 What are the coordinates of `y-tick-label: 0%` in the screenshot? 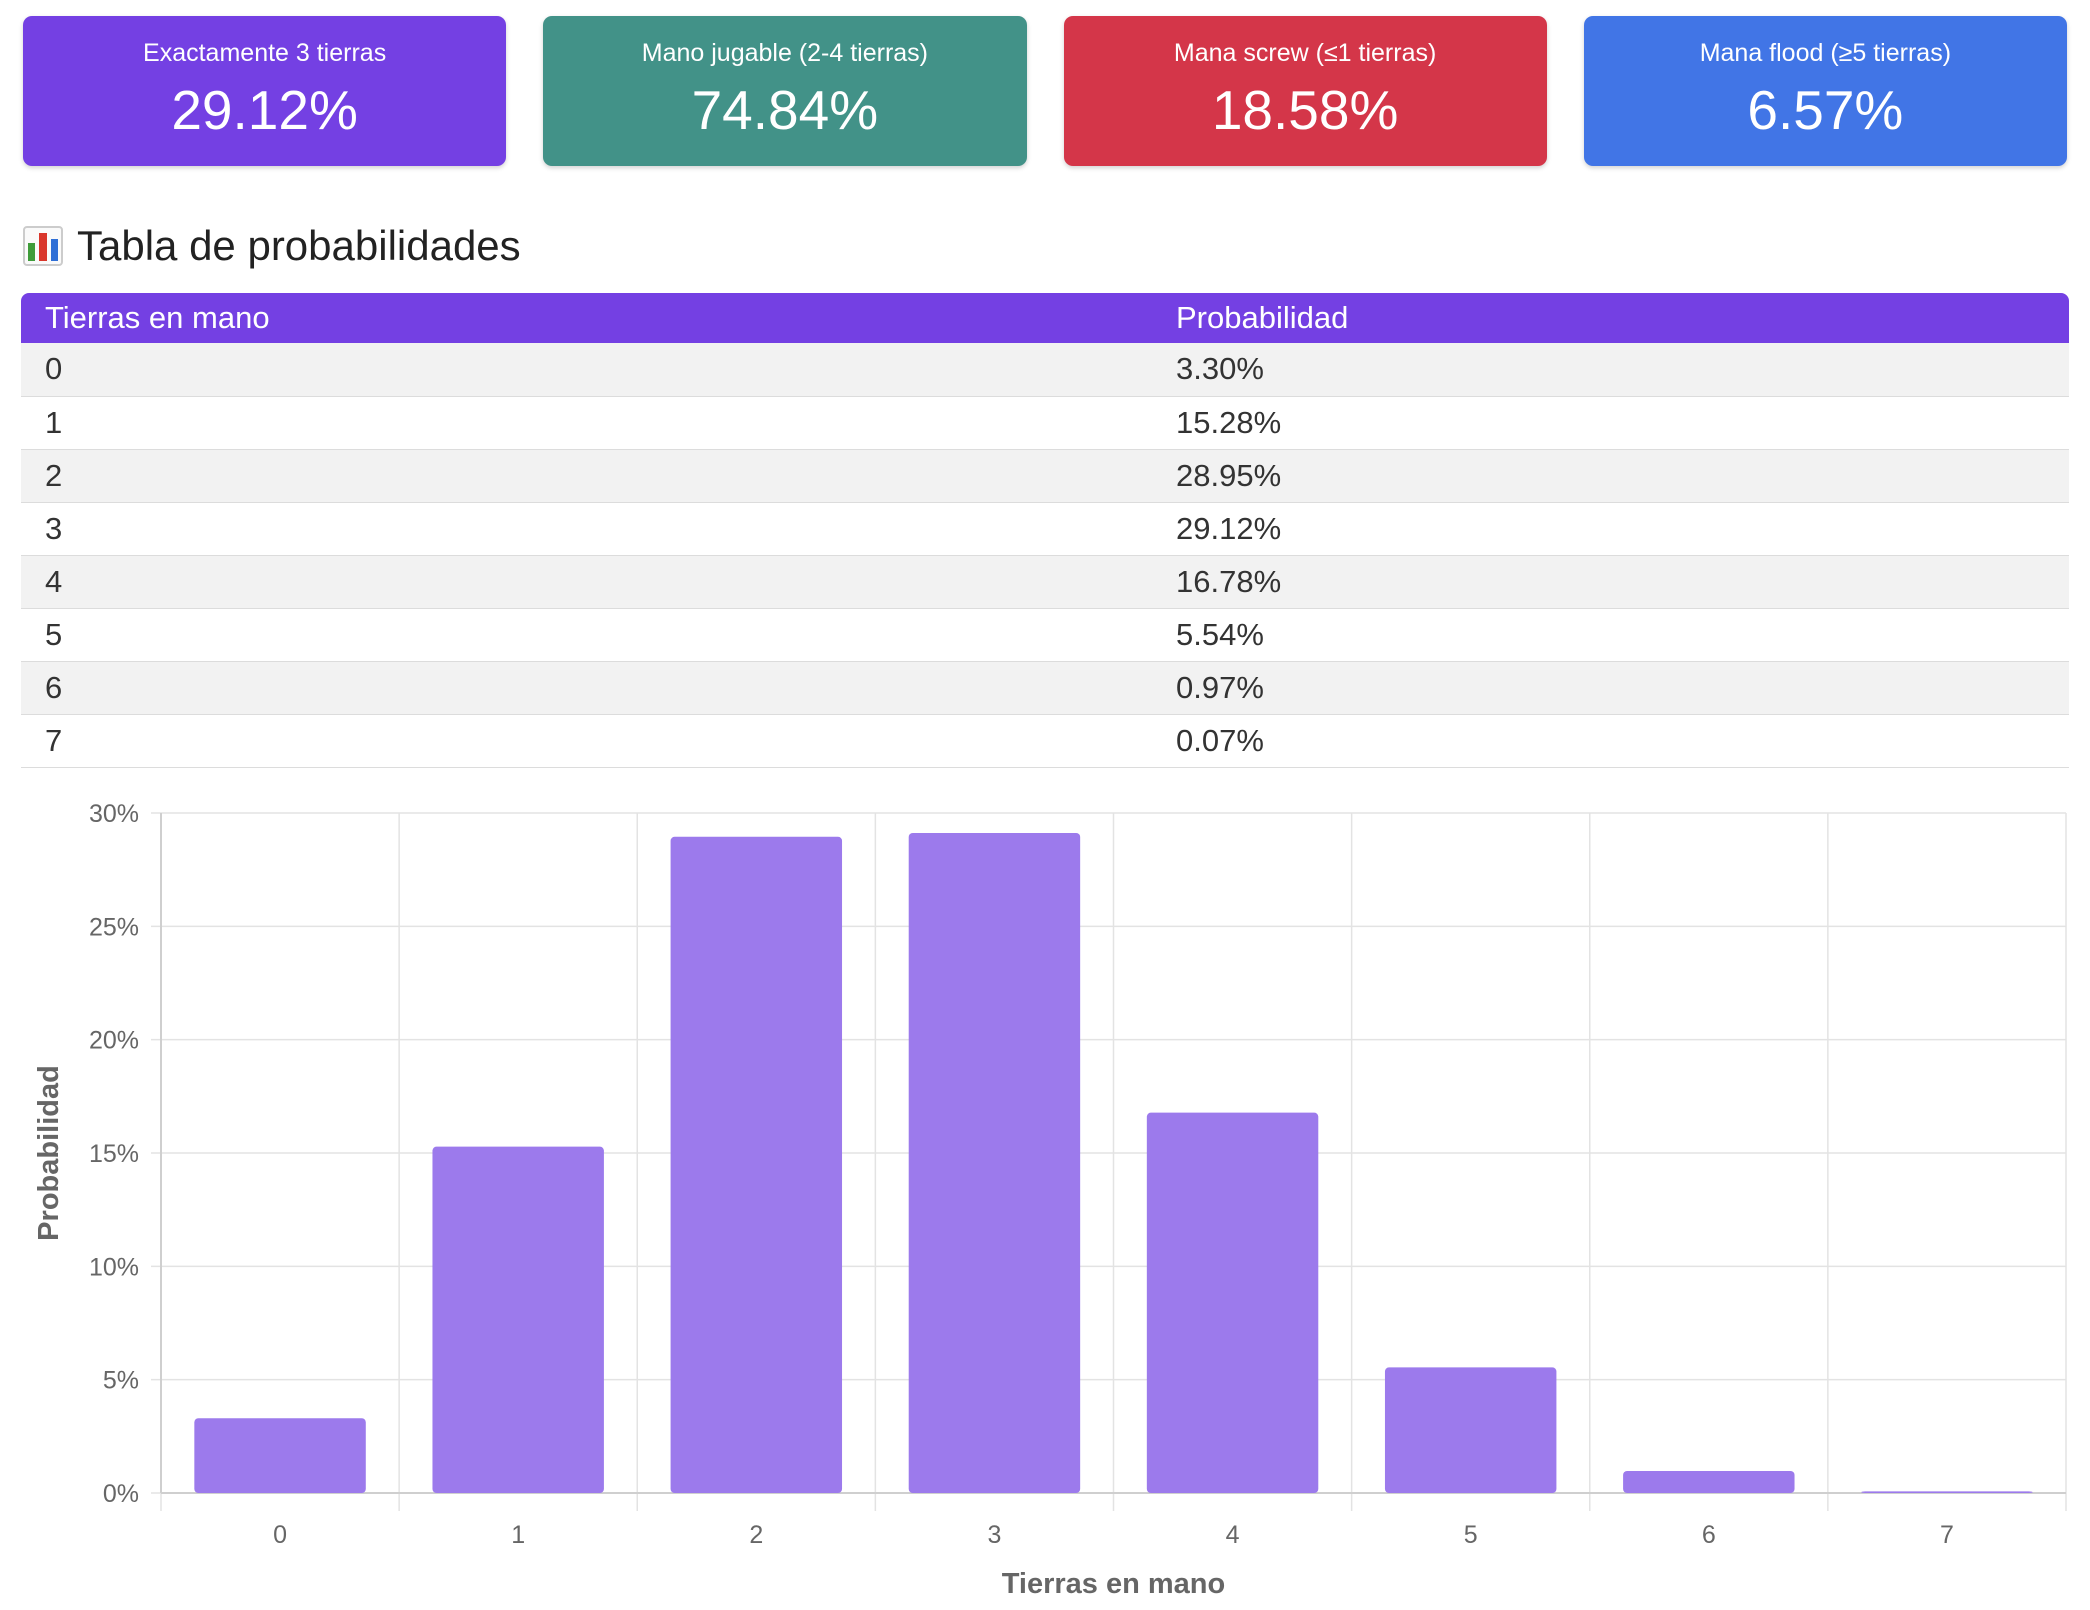 It's located at (121, 1494).